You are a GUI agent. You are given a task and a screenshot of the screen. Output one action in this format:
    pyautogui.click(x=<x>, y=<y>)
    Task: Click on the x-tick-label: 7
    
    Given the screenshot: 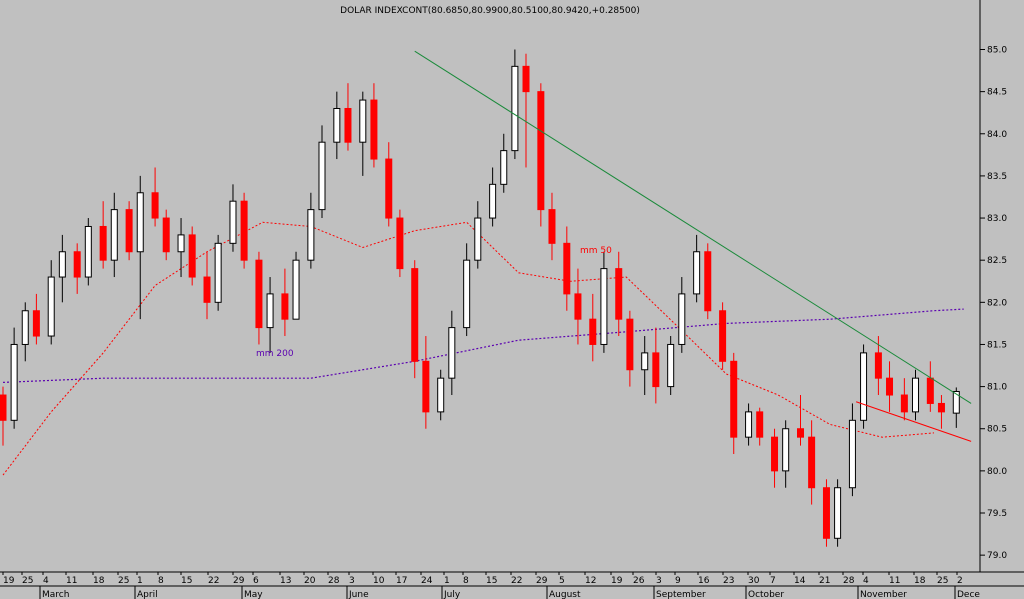 What is the action you would take?
    pyautogui.click(x=773, y=581)
    